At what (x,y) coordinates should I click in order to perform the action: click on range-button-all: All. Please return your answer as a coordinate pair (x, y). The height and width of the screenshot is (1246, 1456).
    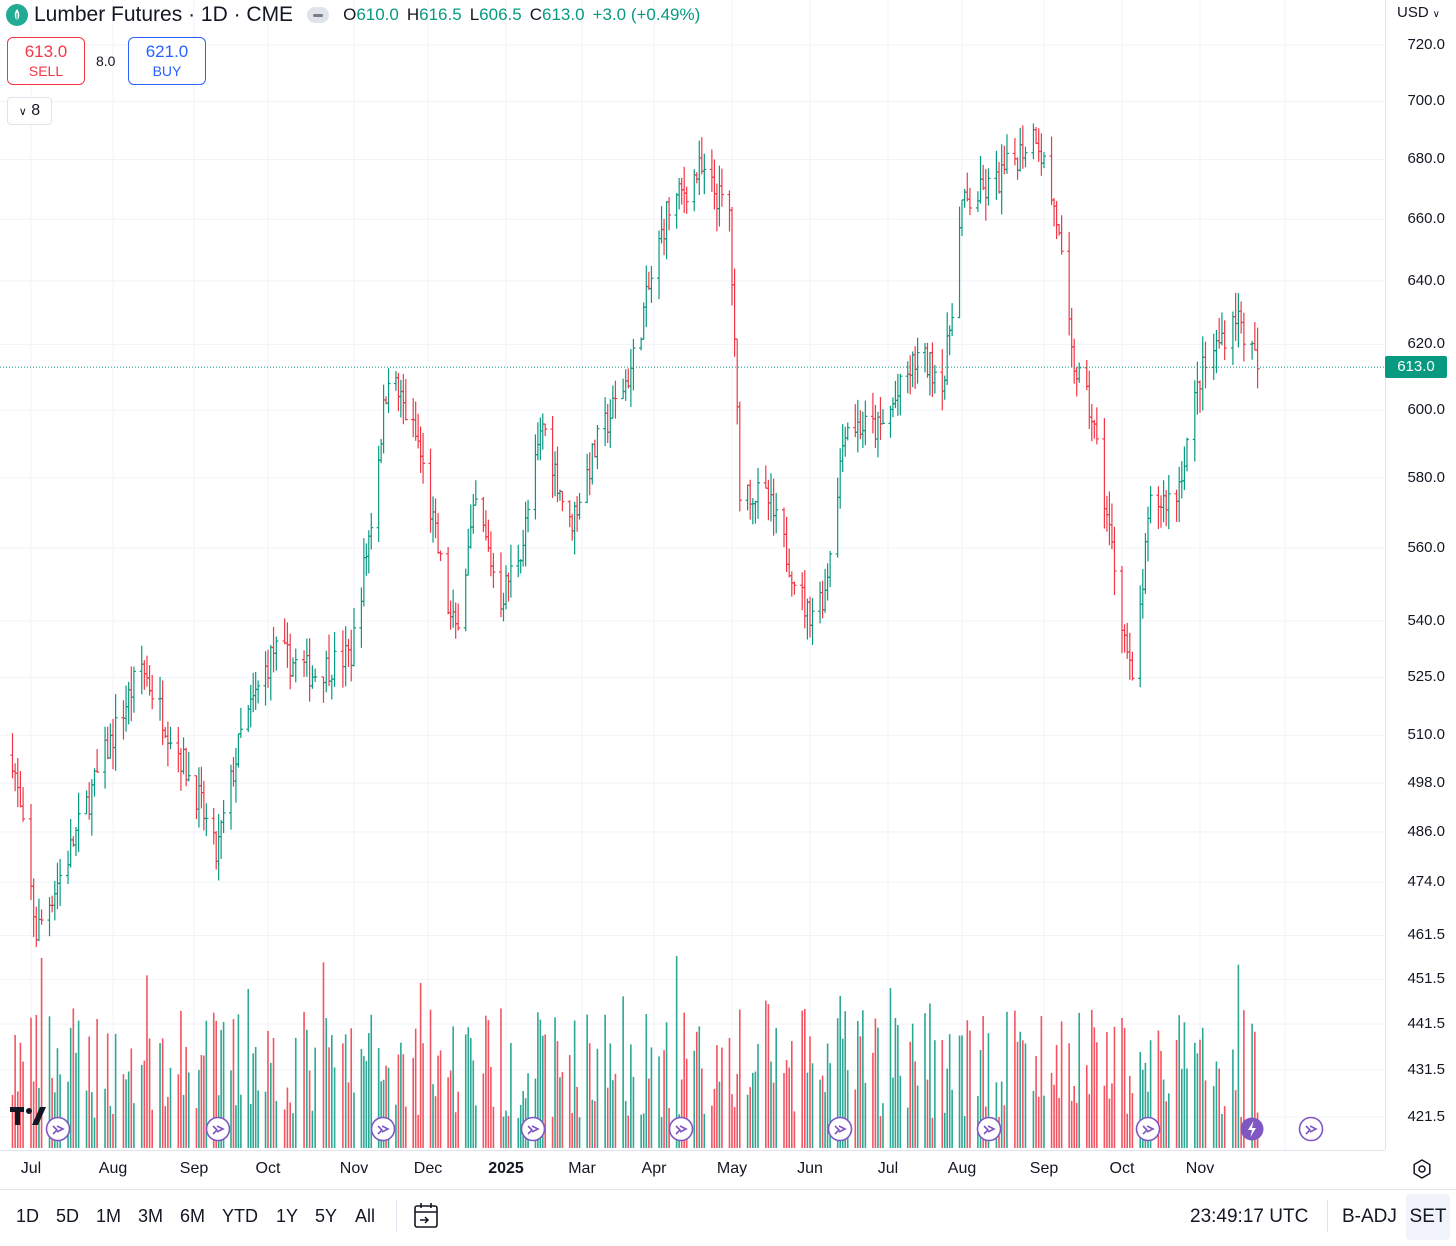
    Looking at the image, I should click on (365, 1216).